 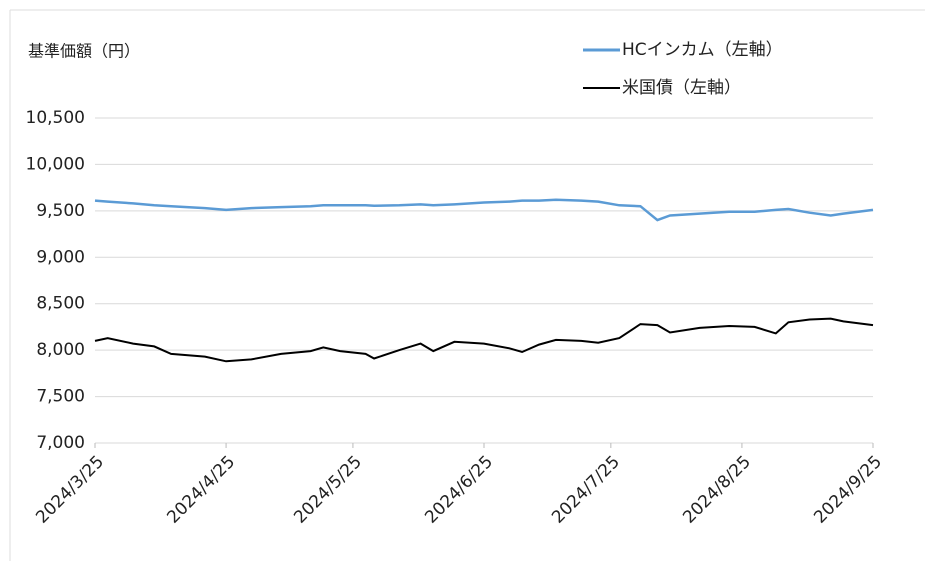 What do you see at coordinates (201, 490) in the screenshot?
I see `x-tick-label: 2024/4/25` at bounding box center [201, 490].